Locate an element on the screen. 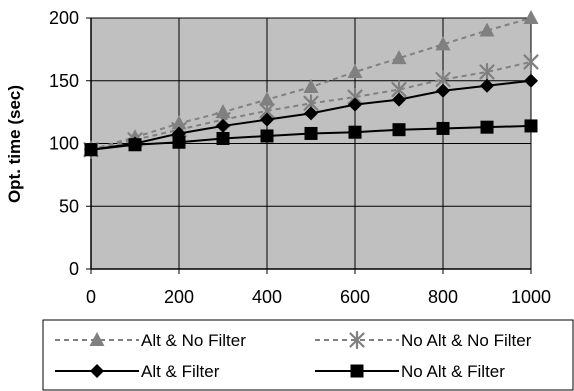 The width and height of the screenshot is (574, 391). legend-item-2: No Alt & No Filter is located at coordinates (423, 340).